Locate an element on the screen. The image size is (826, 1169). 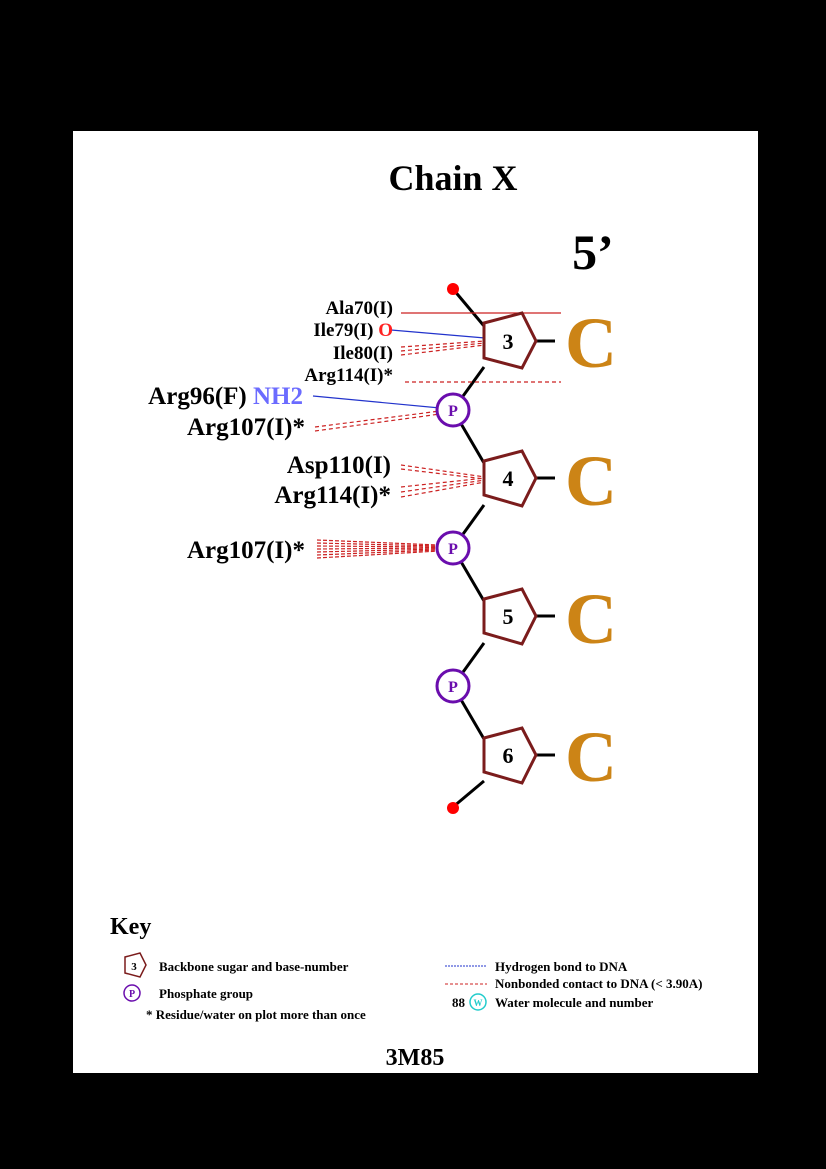
key-star-text: * Residue/water on plot more than once is located at coordinates (256, 1014).